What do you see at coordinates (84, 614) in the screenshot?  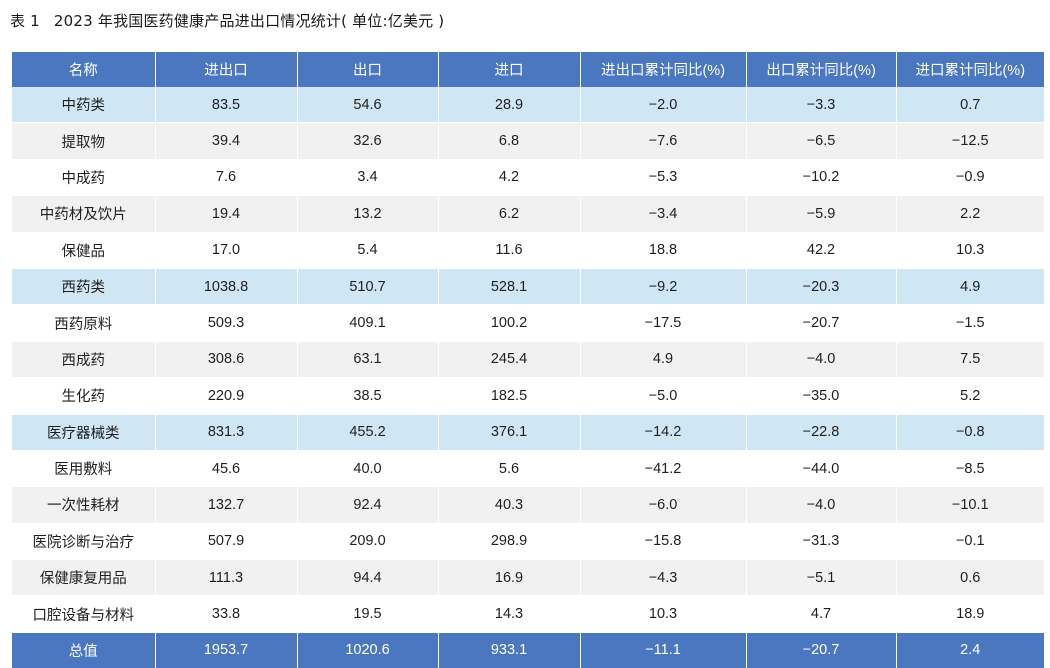 I see `row-label: 口腔设备与材料` at bounding box center [84, 614].